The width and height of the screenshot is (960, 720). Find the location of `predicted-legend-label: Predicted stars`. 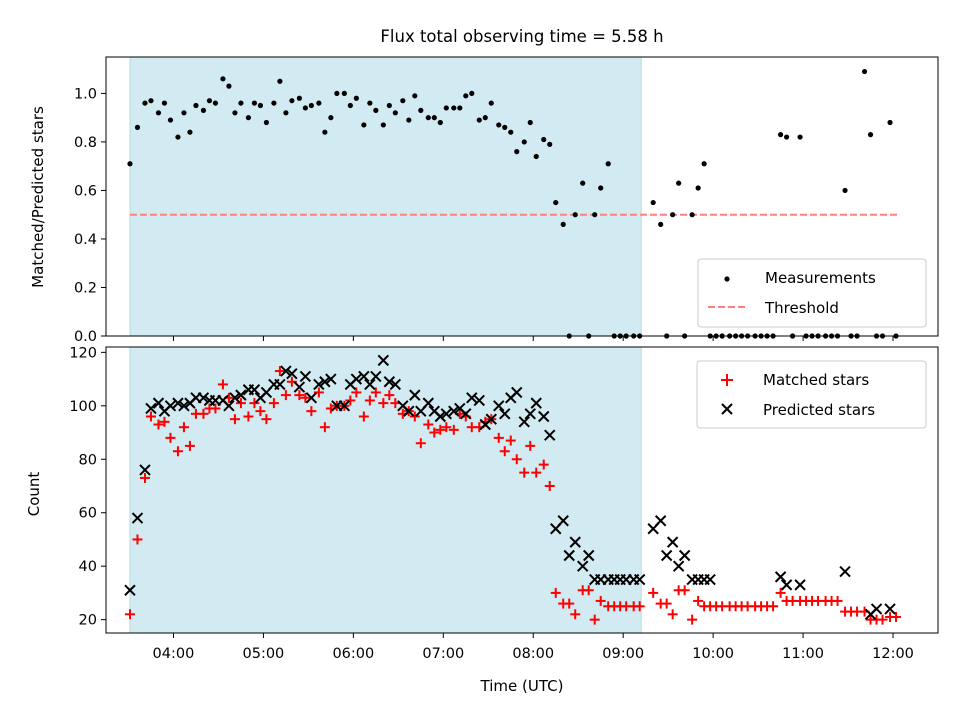

predicted-legend-label: Predicted stars is located at coordinates (819, 410).